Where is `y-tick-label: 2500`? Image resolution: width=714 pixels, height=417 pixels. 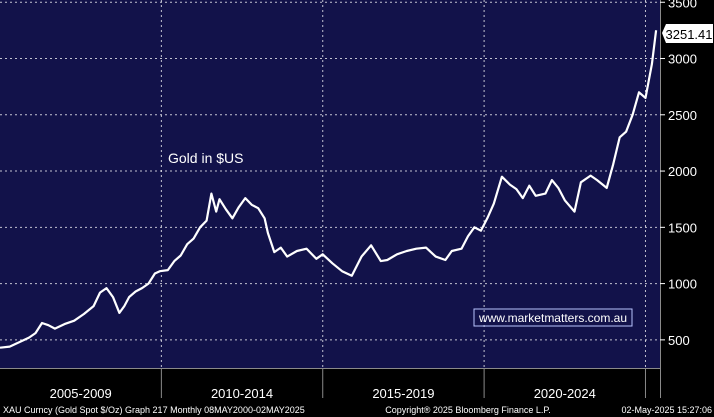 y-tick-label: 2500 is located at coordinates (682, 115).